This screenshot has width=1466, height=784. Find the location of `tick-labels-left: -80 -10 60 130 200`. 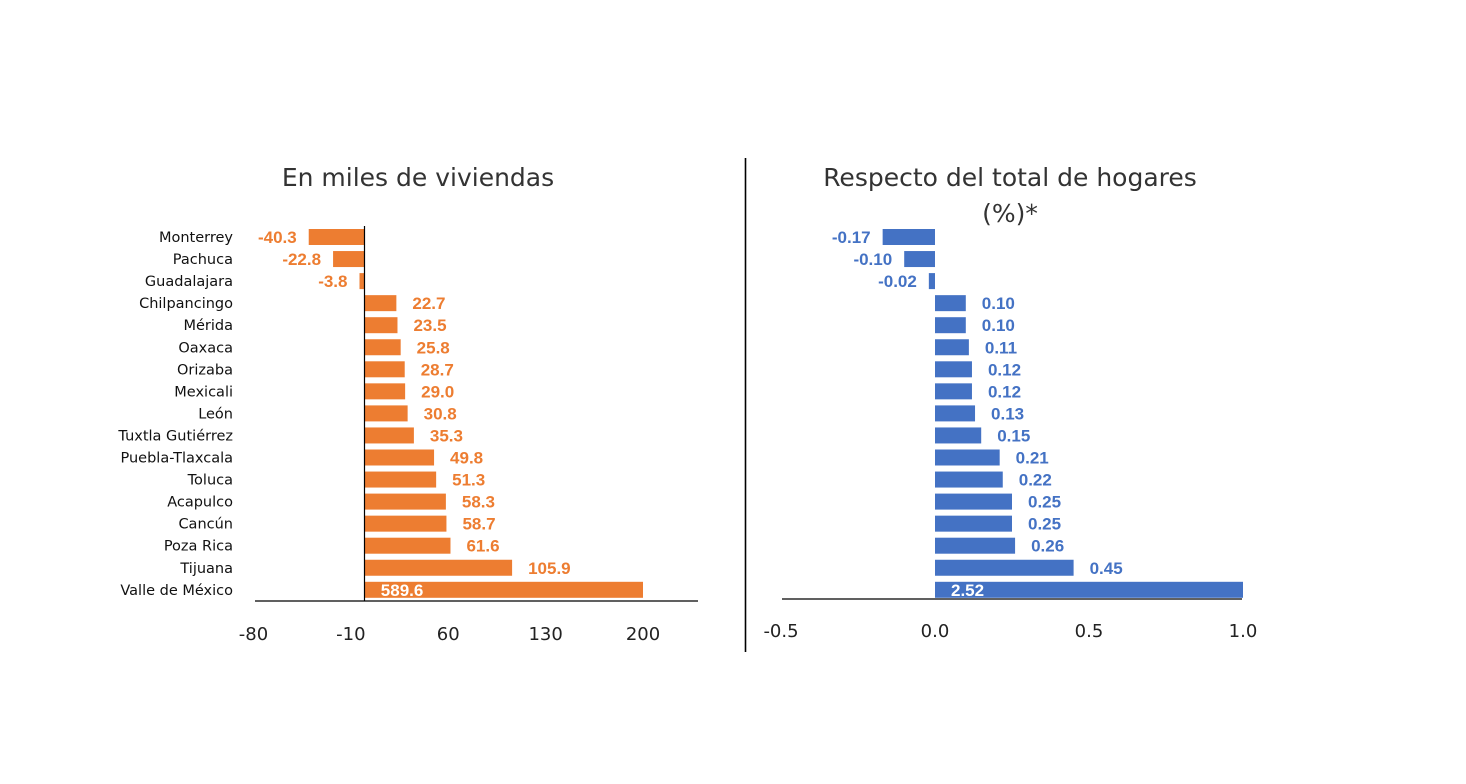

tick-labels-left: -80 -10 60 130 200 is located at coordinates (449, 634).